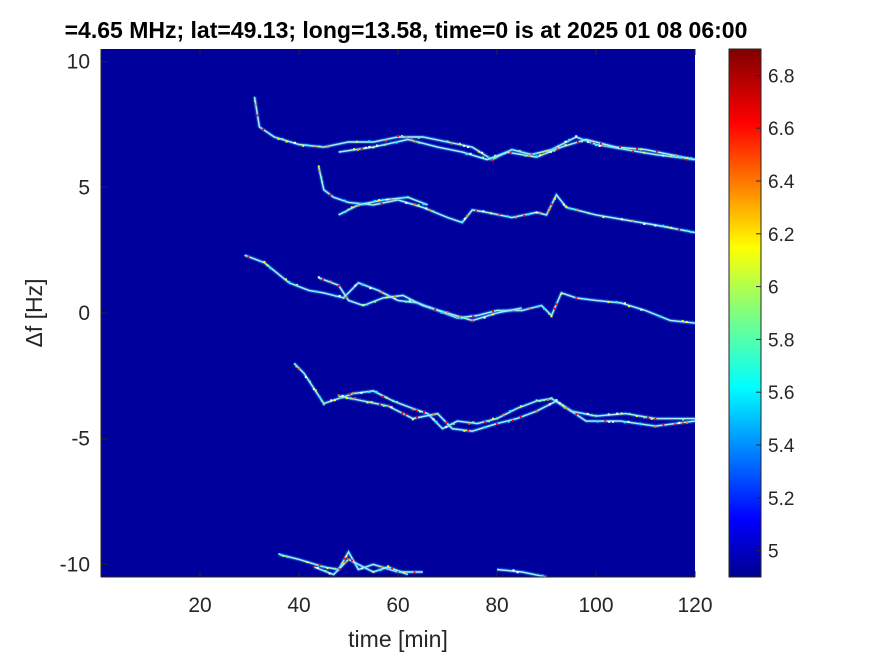 This screenshot has height=656, width=875. What do you see at coordinates (781, 446) in the screenshot?
I see `colorbar-tick-label: 5.4` at bounding box center [781, 446].